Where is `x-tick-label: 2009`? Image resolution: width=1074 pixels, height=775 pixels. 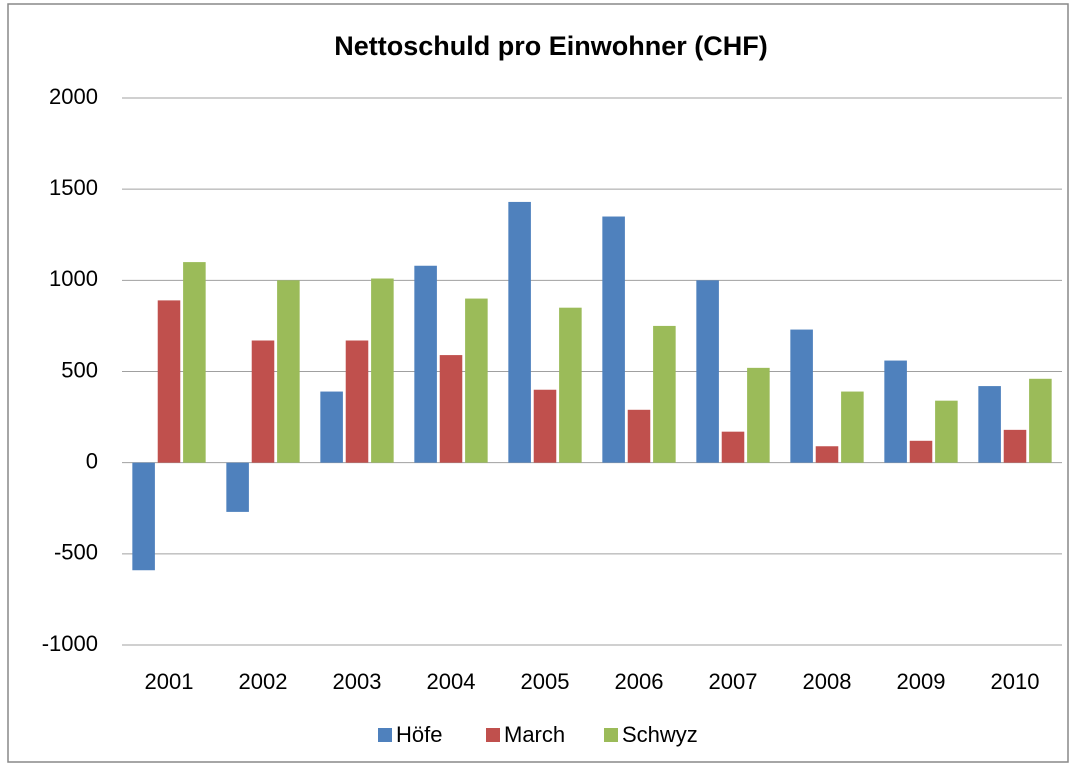
x-tick-label: 2009 is located at coordinates (921, 681).